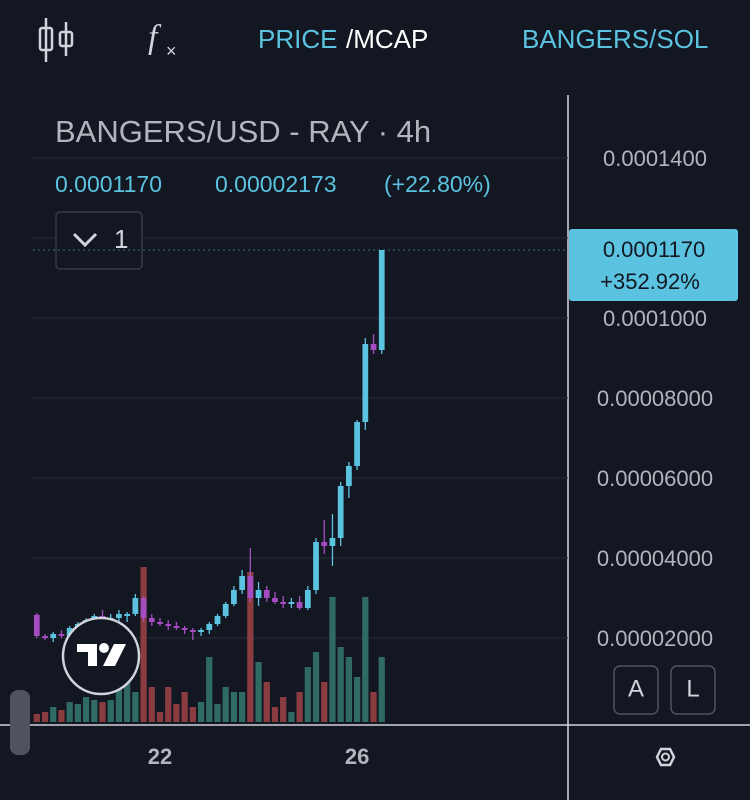 The image size is (750, 800). I want to click on fx-icon: ×, so click(171, 51).